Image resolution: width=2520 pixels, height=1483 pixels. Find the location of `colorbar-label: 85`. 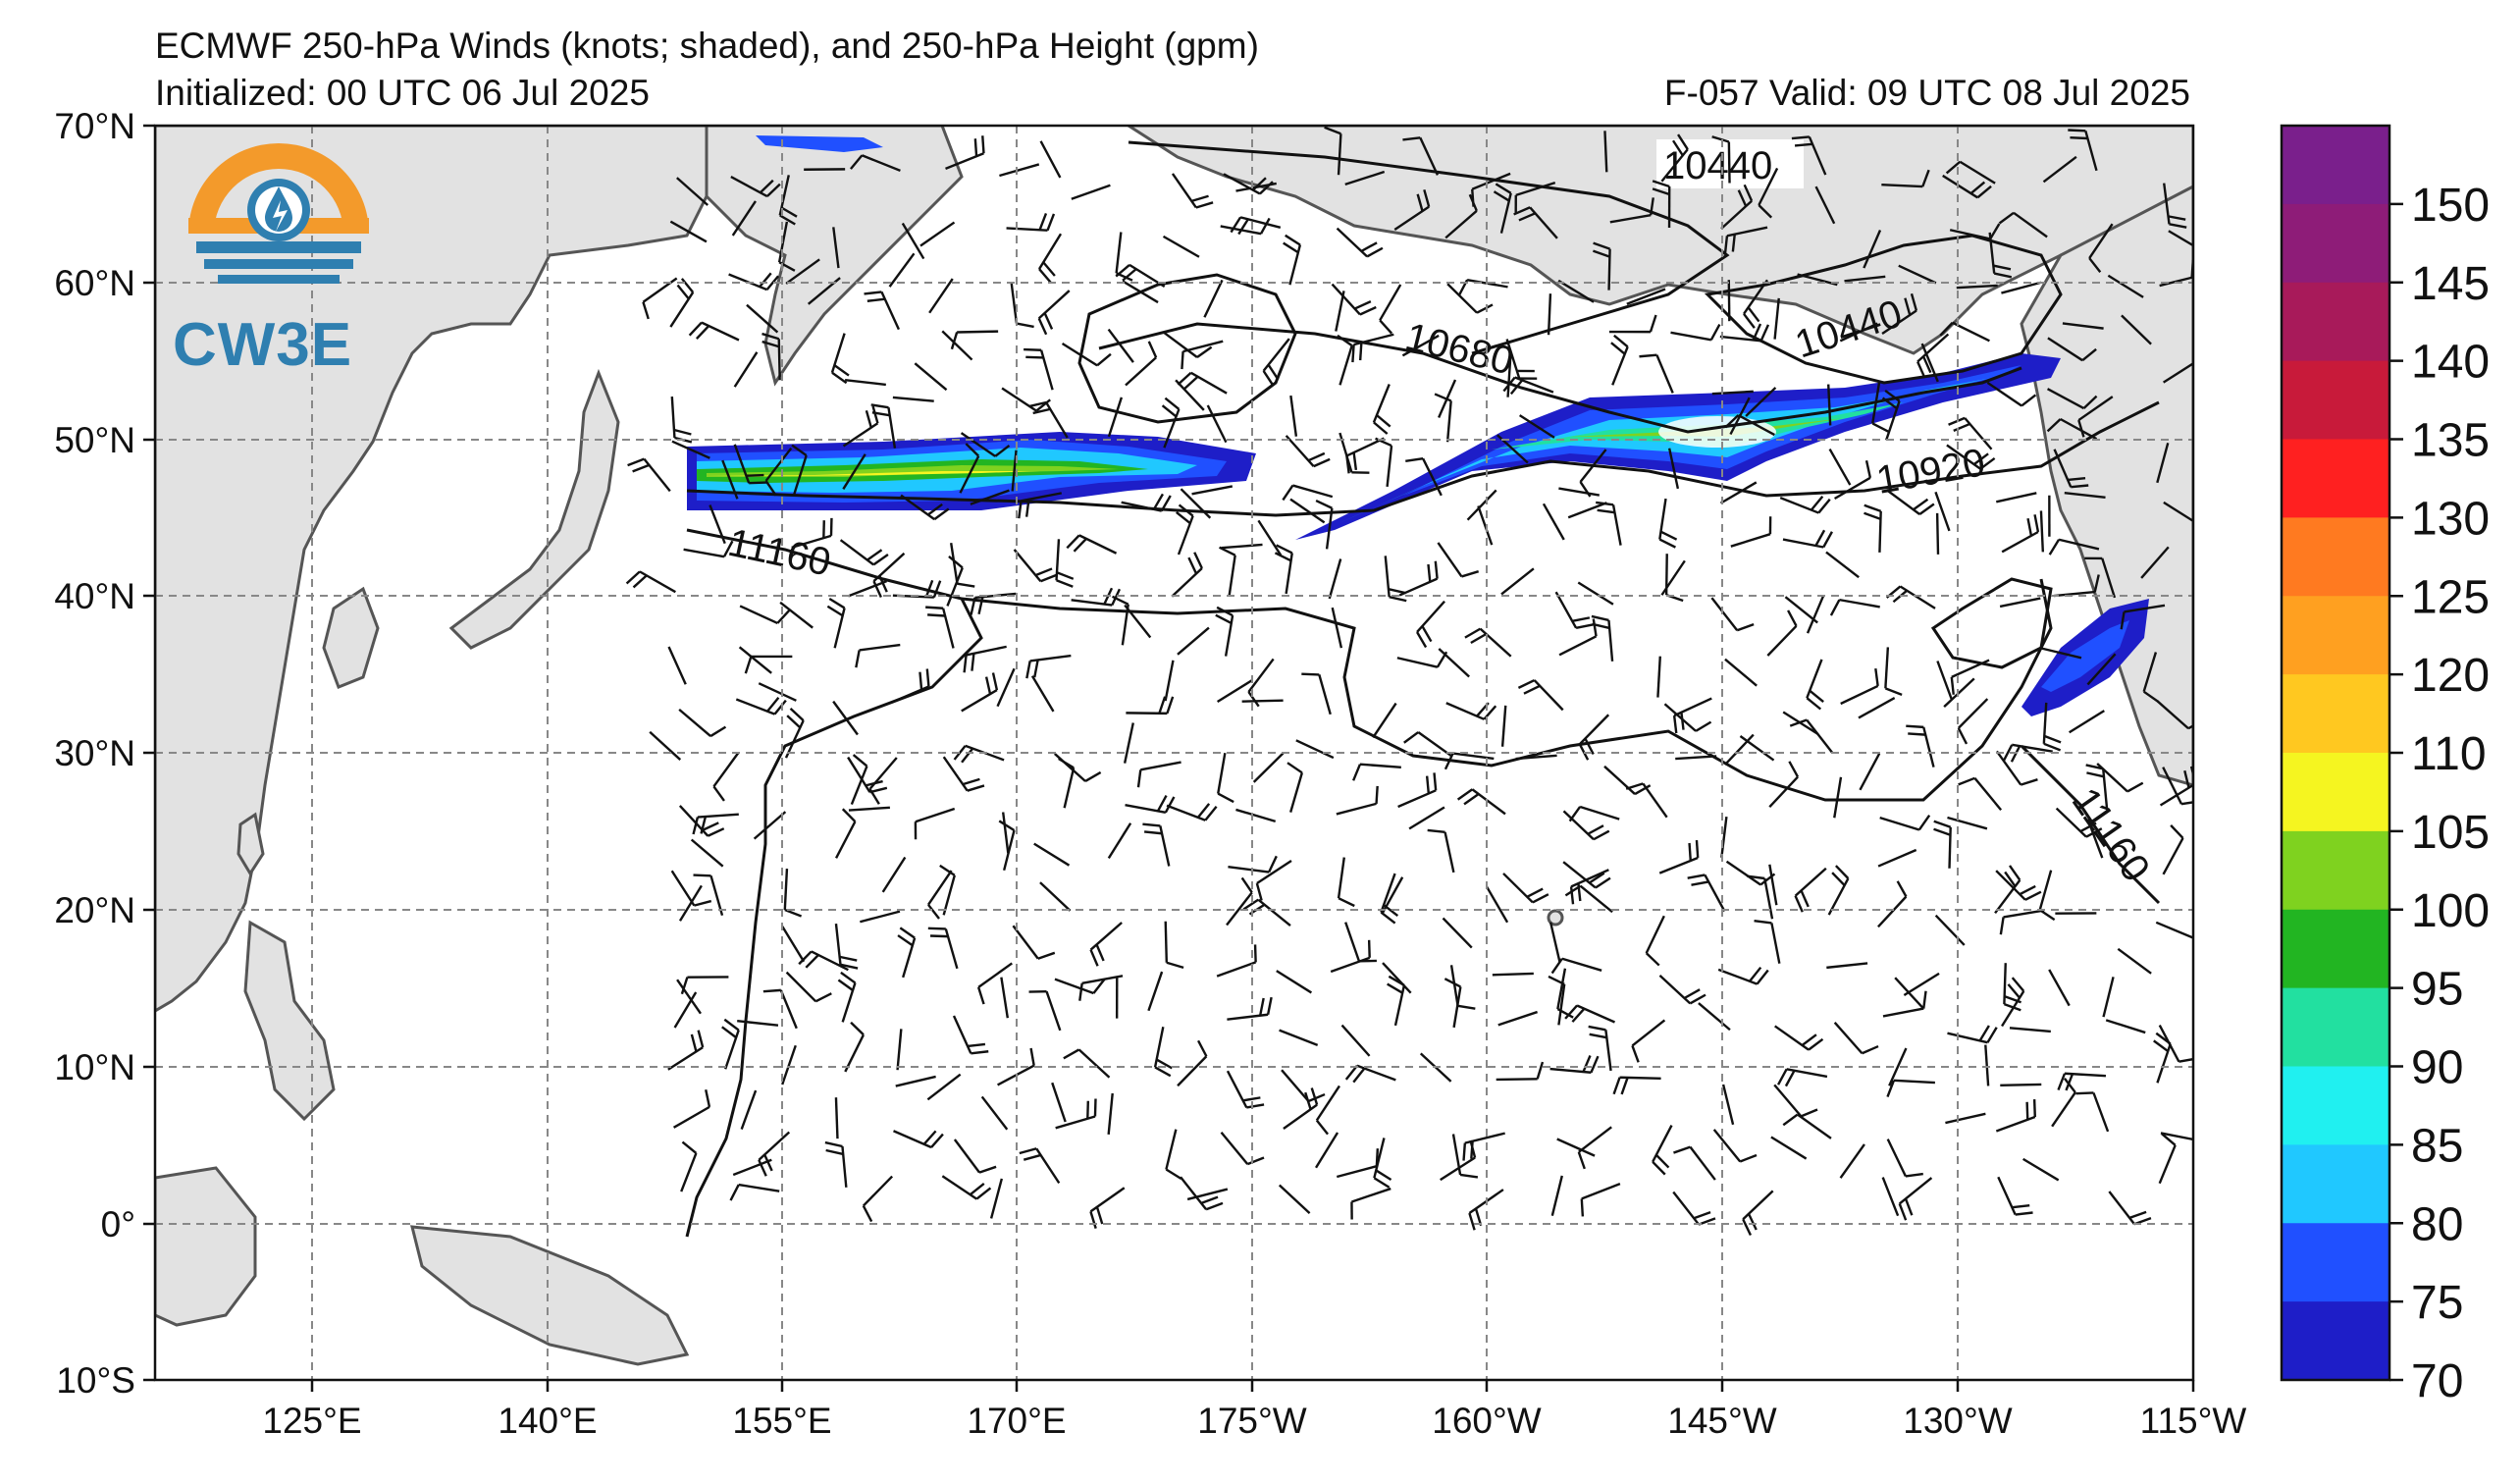

colorbar-label: 85 is located at coordinates (2437, 1146).